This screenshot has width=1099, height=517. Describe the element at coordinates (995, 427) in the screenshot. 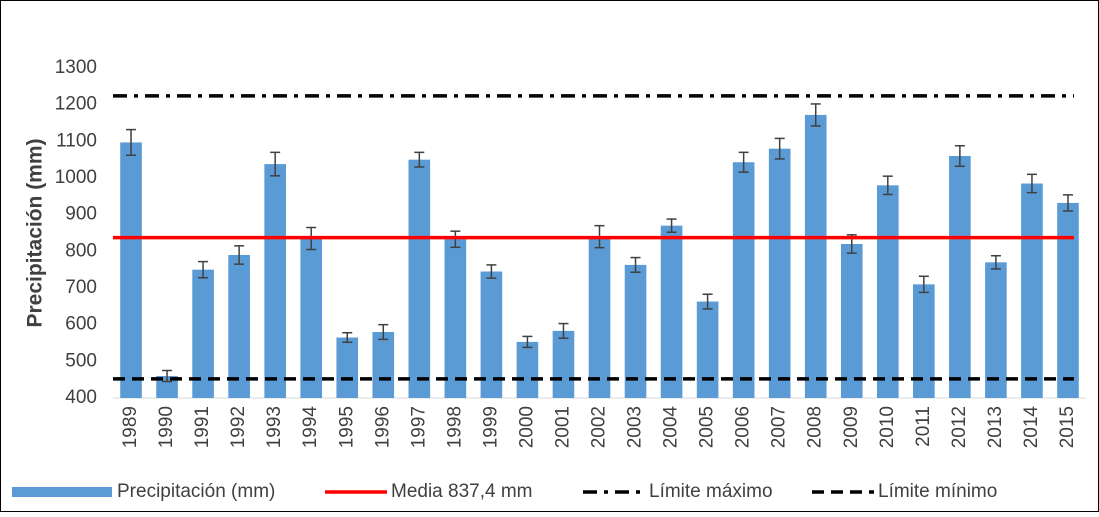

I see `x-tick-label: 2013` at that location.